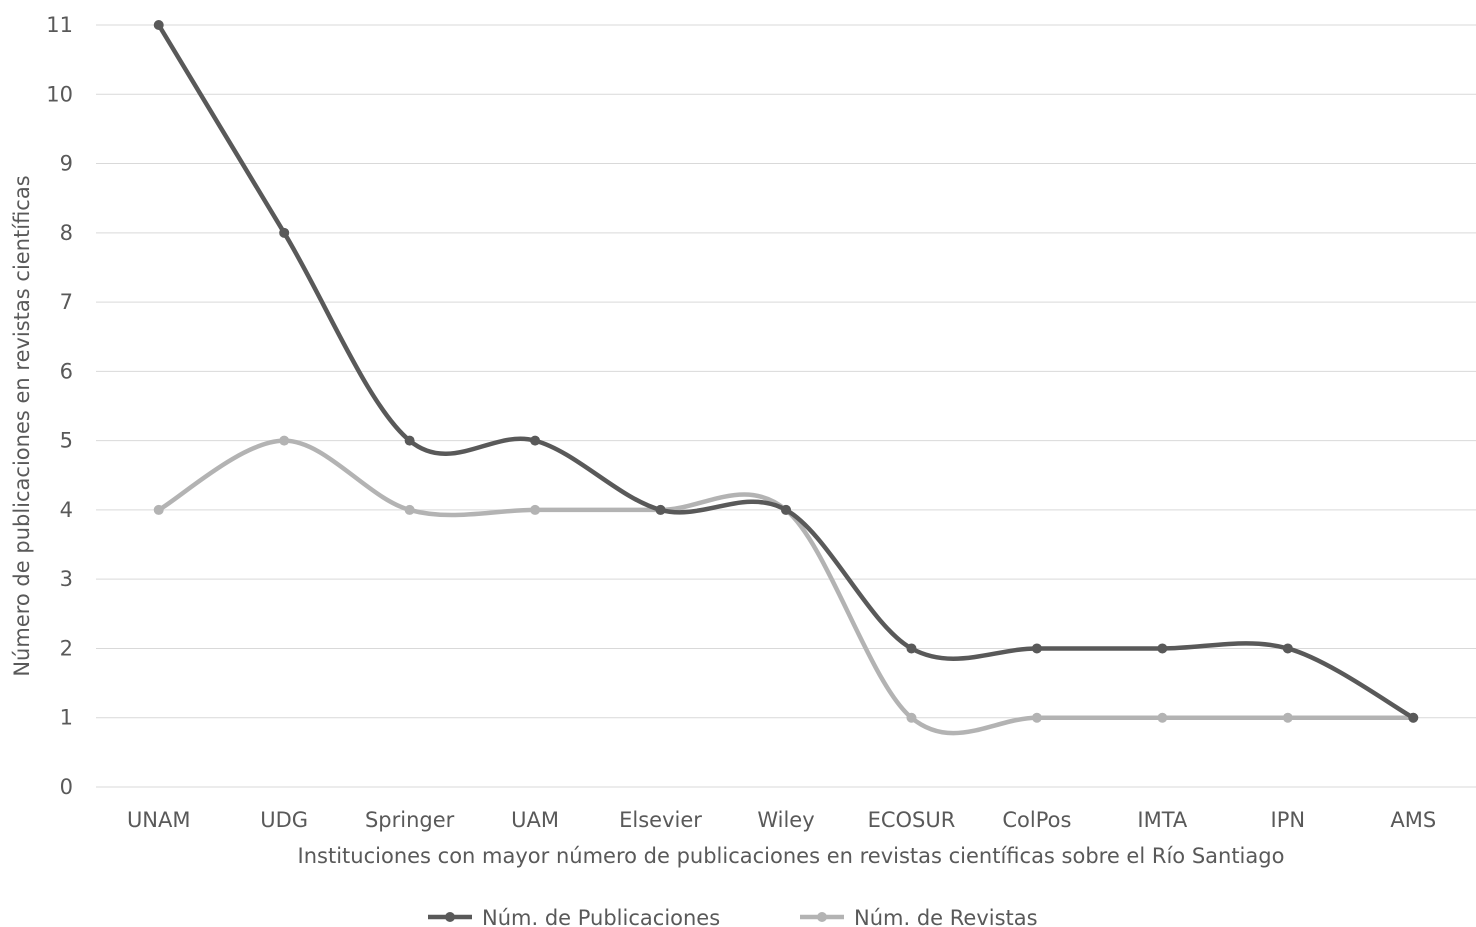  Describe the element at coordinates (66, 648) in the screenshot. I see `y-tick-label: 2` at that location.